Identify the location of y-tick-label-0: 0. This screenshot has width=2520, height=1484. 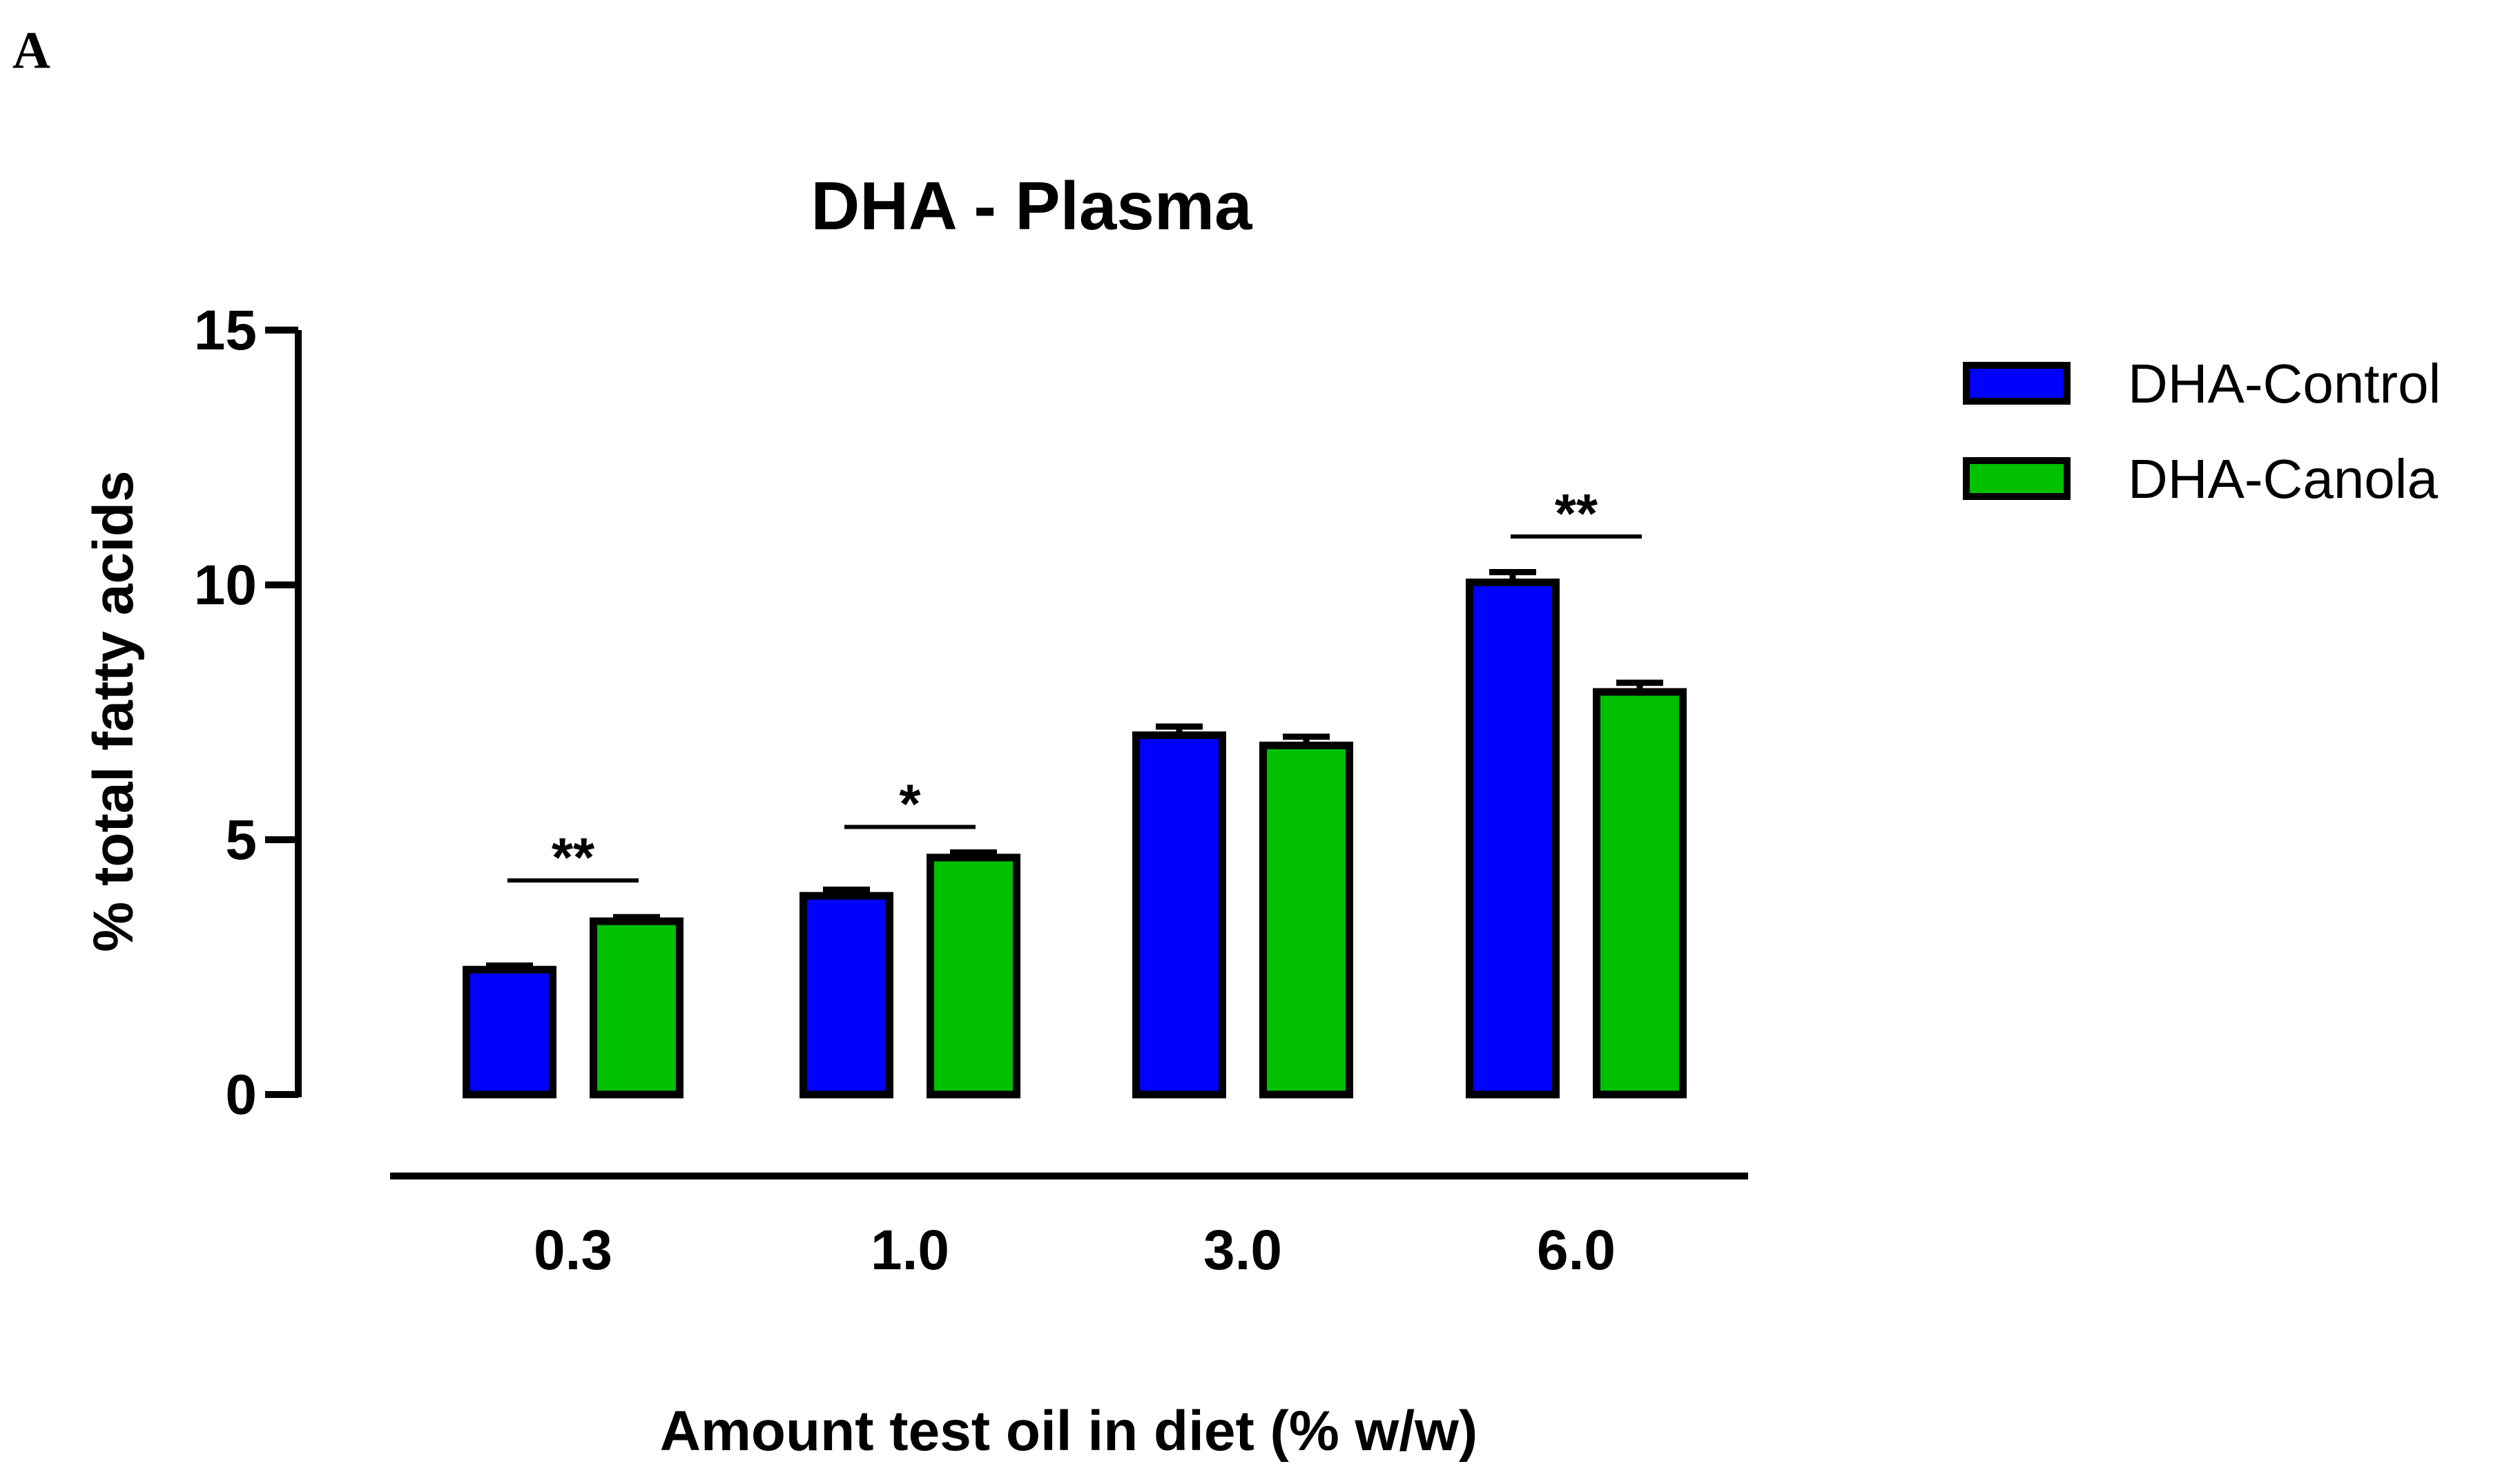
(241, 1094).